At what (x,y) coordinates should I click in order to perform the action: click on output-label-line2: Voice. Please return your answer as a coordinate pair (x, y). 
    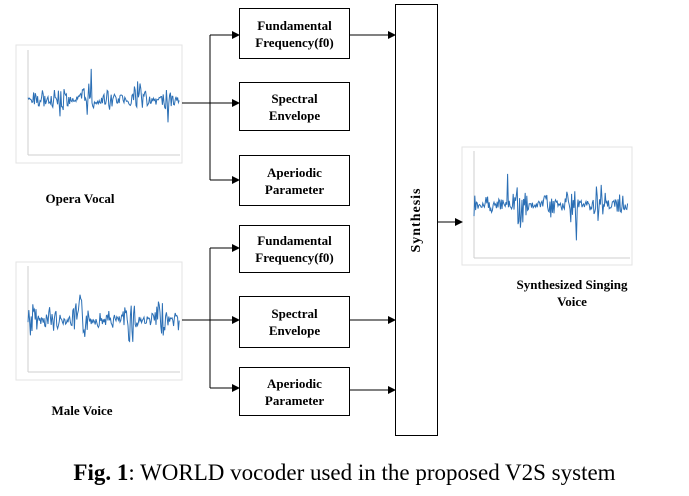
    Looking at the image, I should click on (572, 301).